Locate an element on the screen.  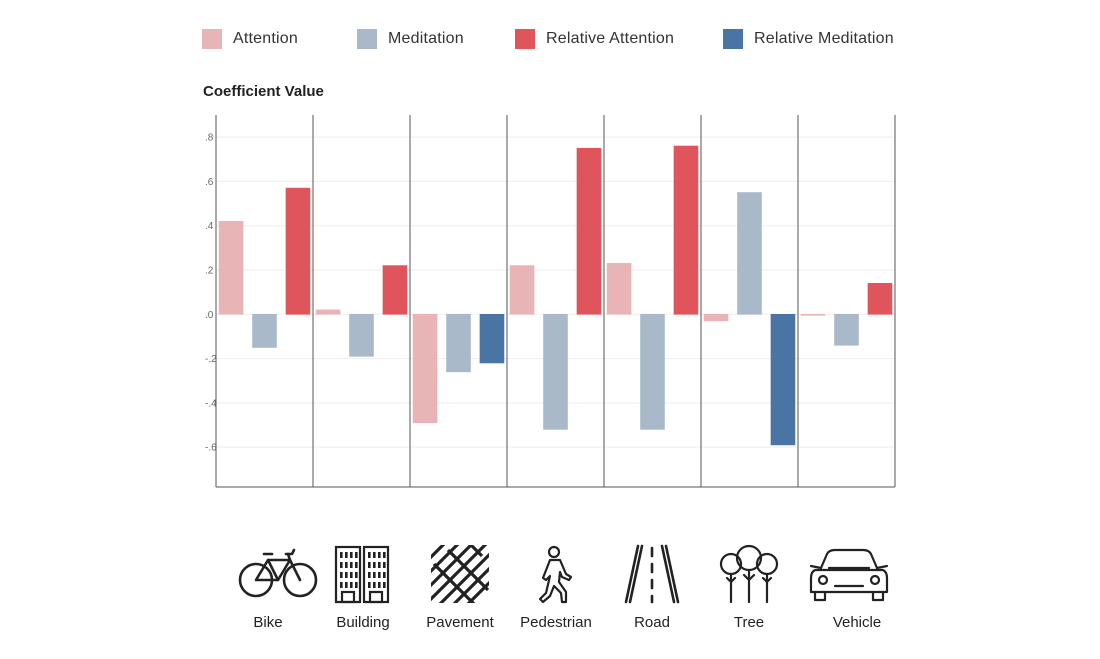
icon-cell-pedestrian: Pedestrian is located at coordinates (556, 590).